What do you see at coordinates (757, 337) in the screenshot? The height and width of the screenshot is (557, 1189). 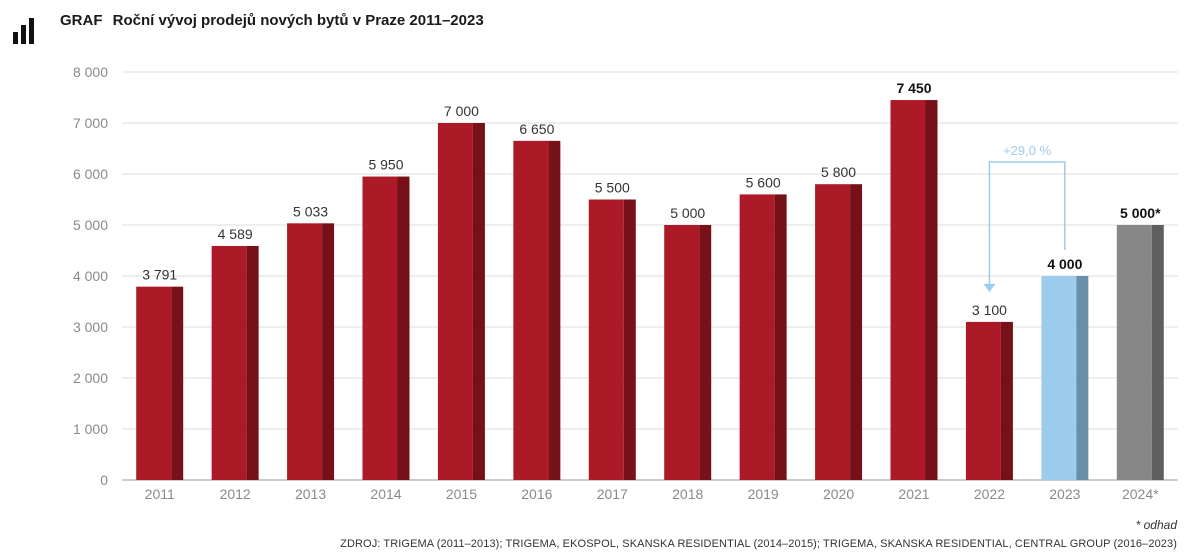 I see `bar-2019` at bounding box center [757, 337].